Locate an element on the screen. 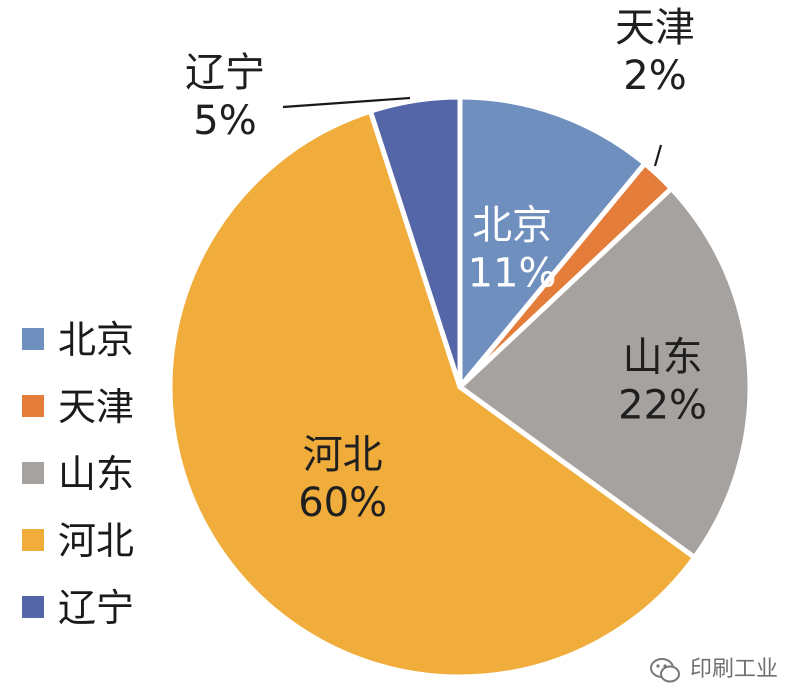  slice-name-label: 天津 is located at coordinates (655, 28).